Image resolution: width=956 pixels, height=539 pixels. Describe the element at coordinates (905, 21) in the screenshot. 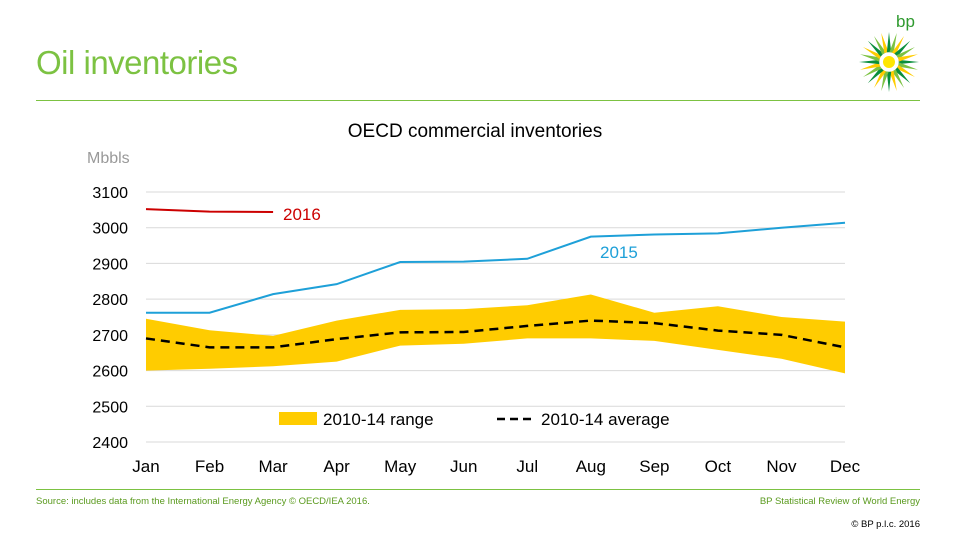

I see `bp-logo-text: bp` at that location.